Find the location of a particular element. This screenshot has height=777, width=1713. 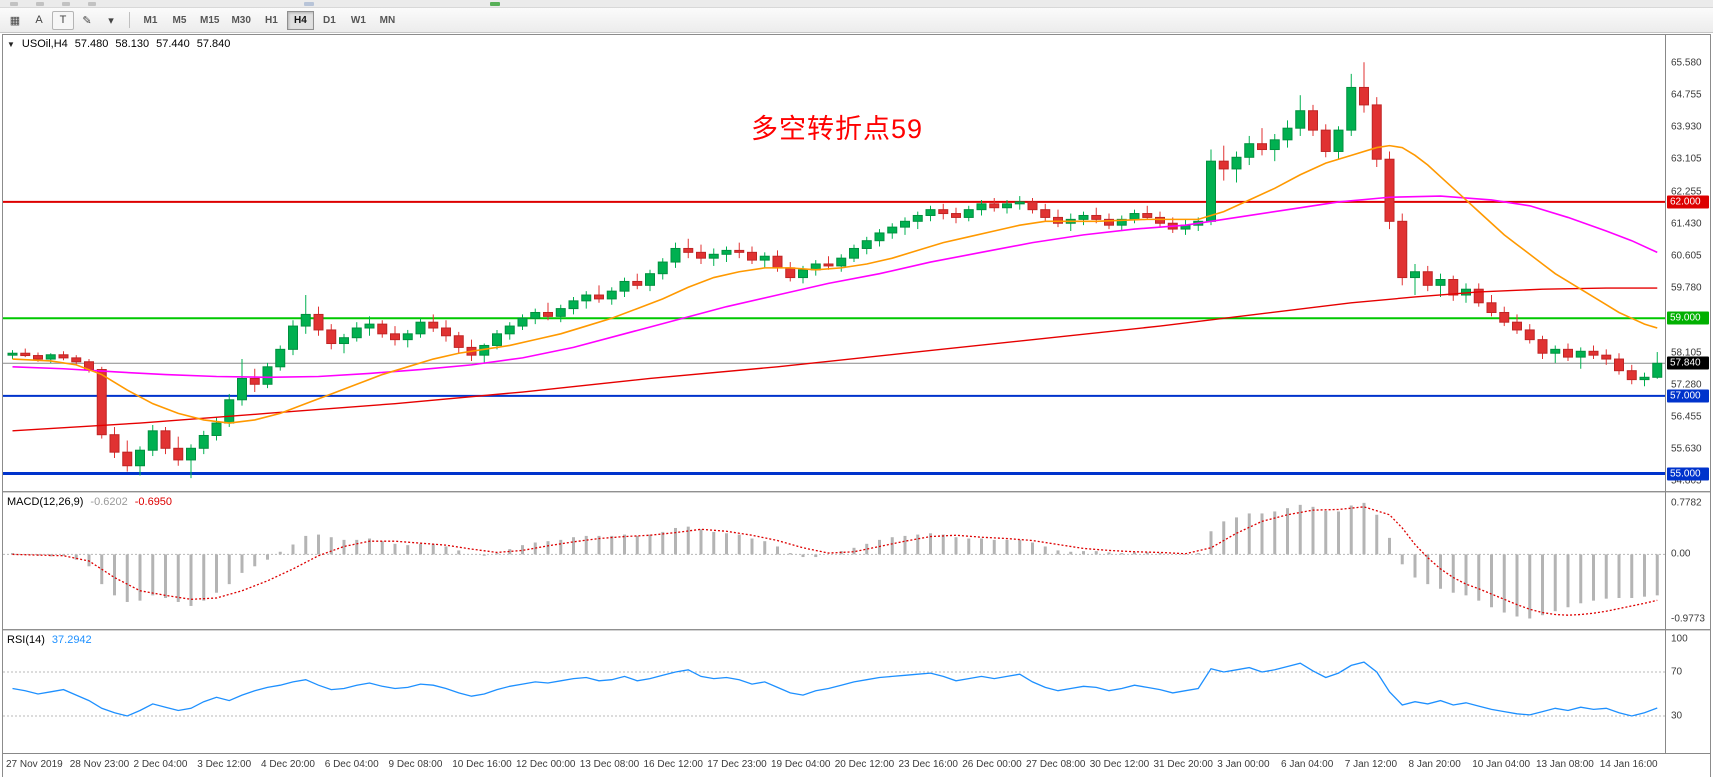

time-tick-label: 13 Dec 08:00 is located at coordinates (609, 764).